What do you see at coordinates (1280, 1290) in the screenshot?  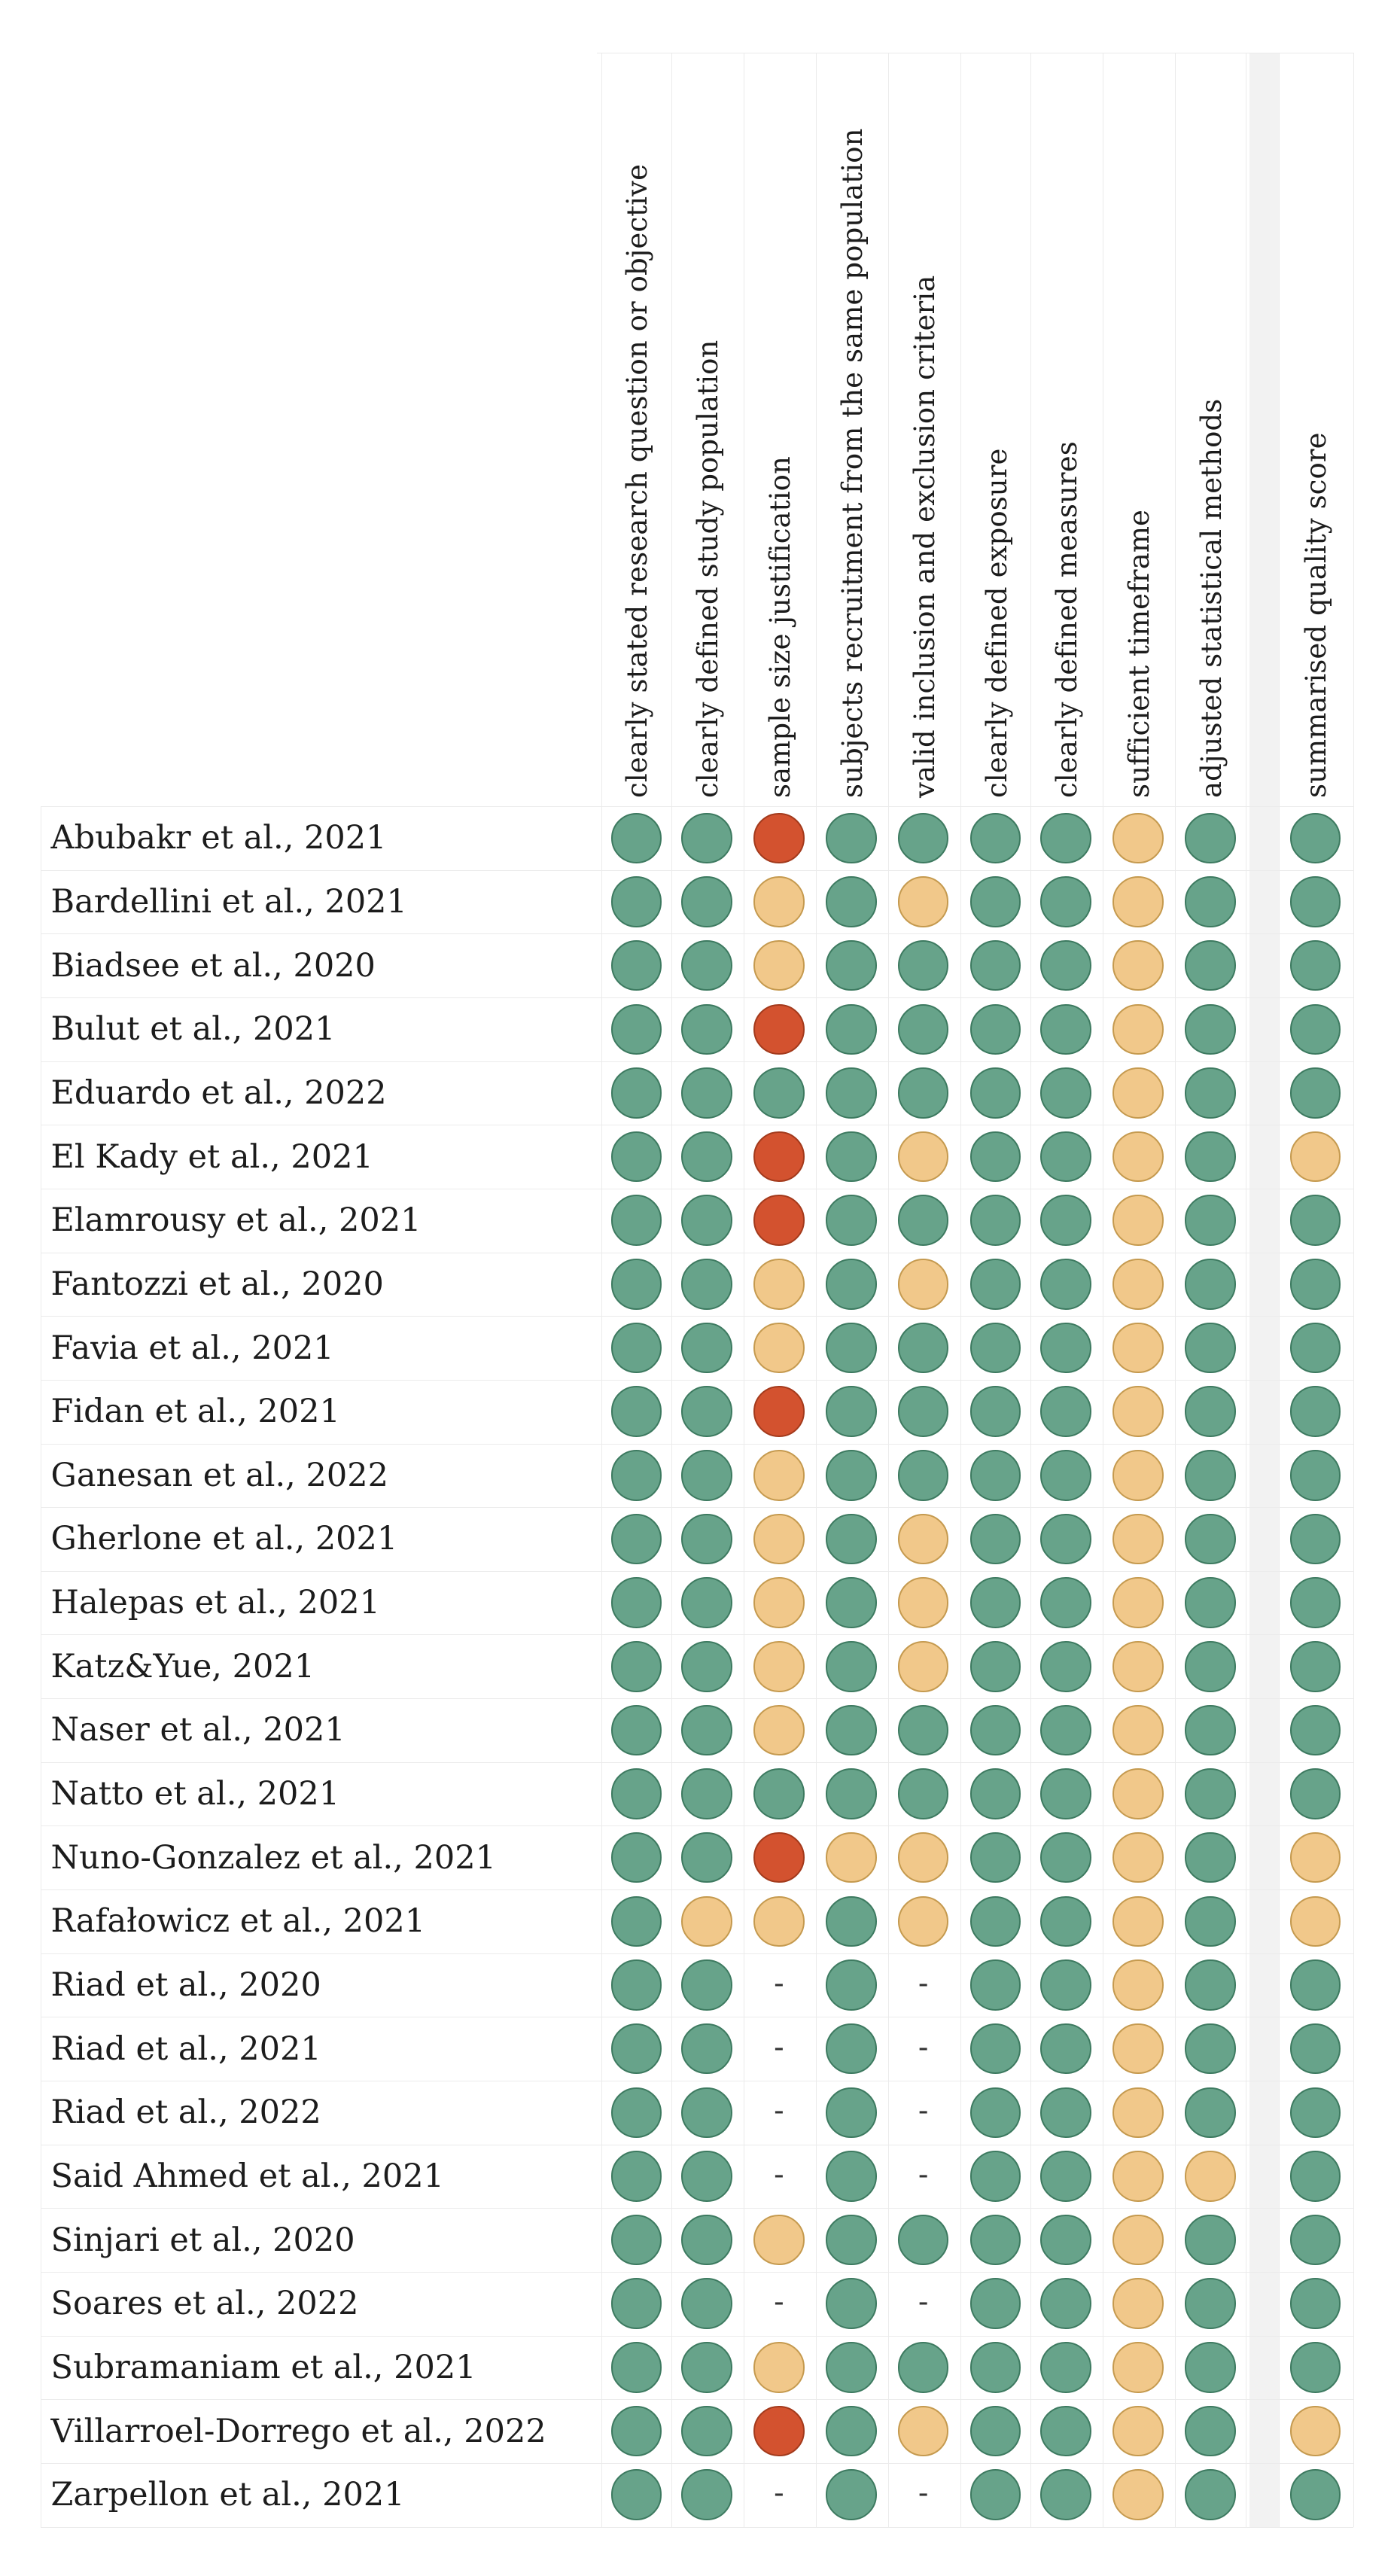 I see `grid-column-line` at bounding box center [1280, 1290].